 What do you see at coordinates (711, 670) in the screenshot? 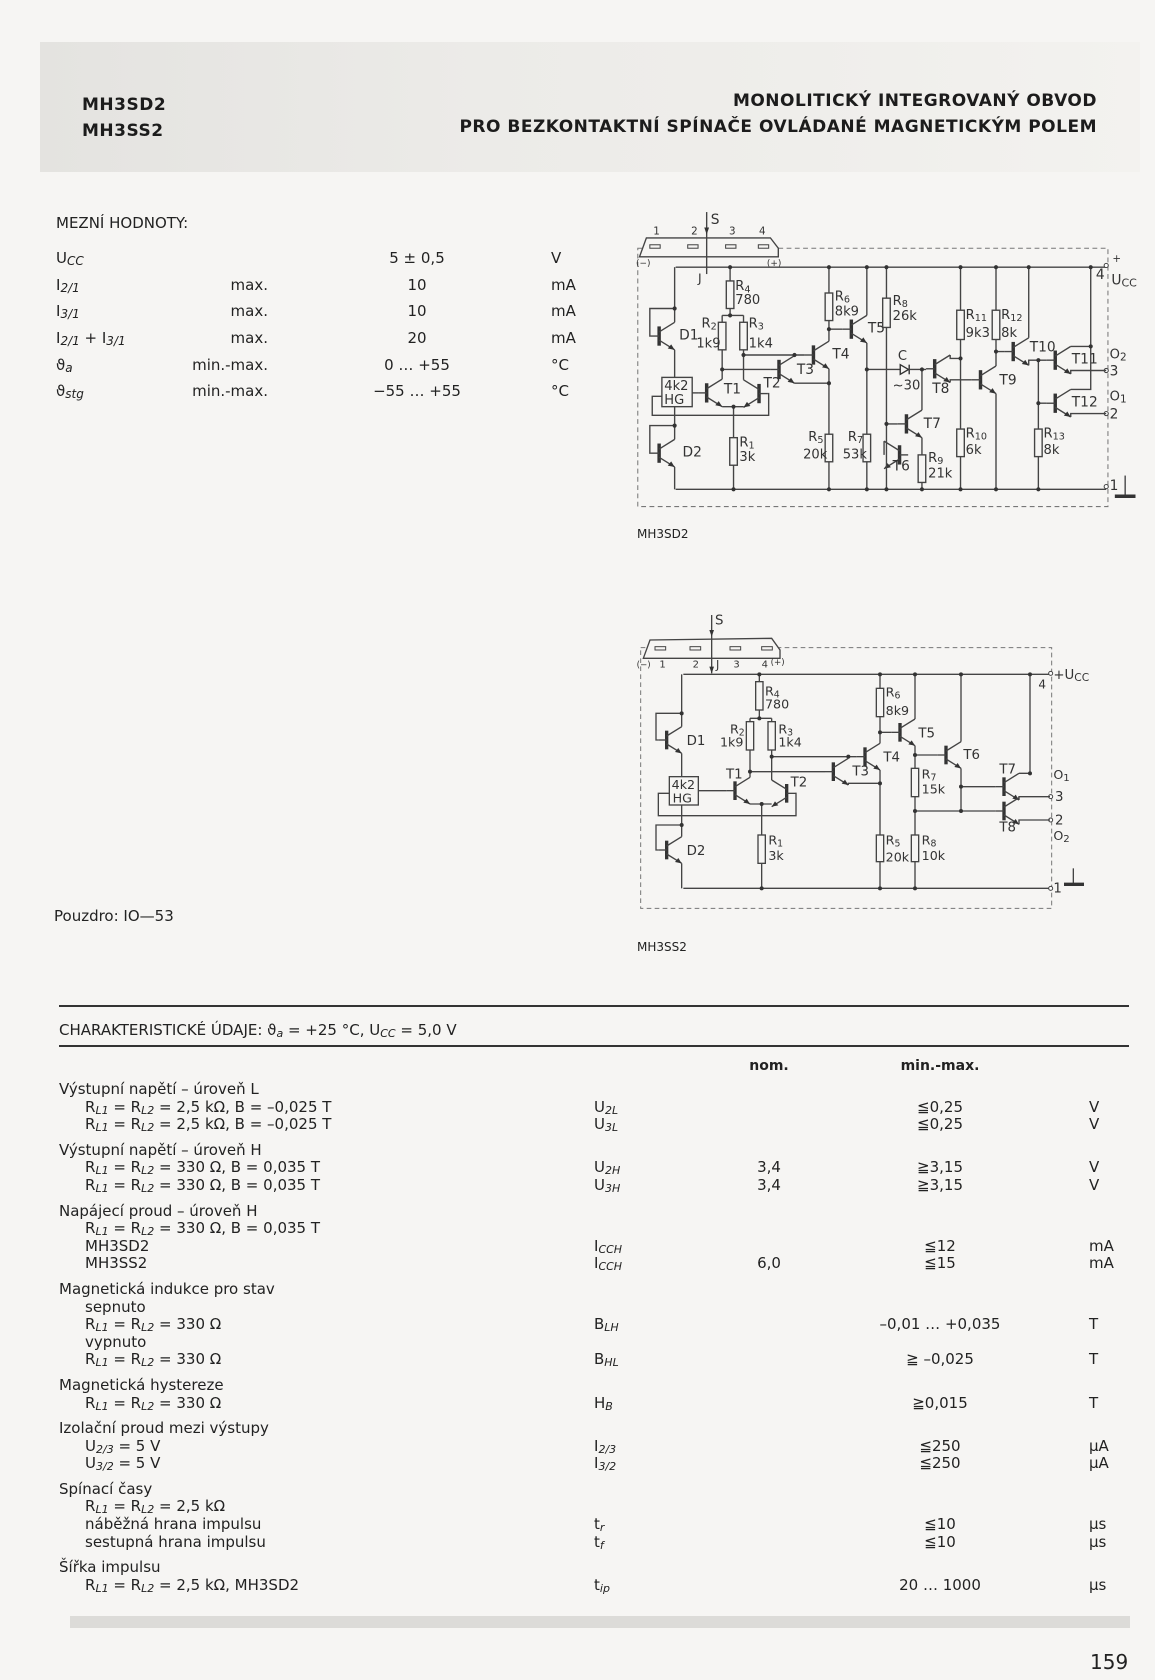
I see `sensor-arrow-icon` at bounding box center [711, 670].